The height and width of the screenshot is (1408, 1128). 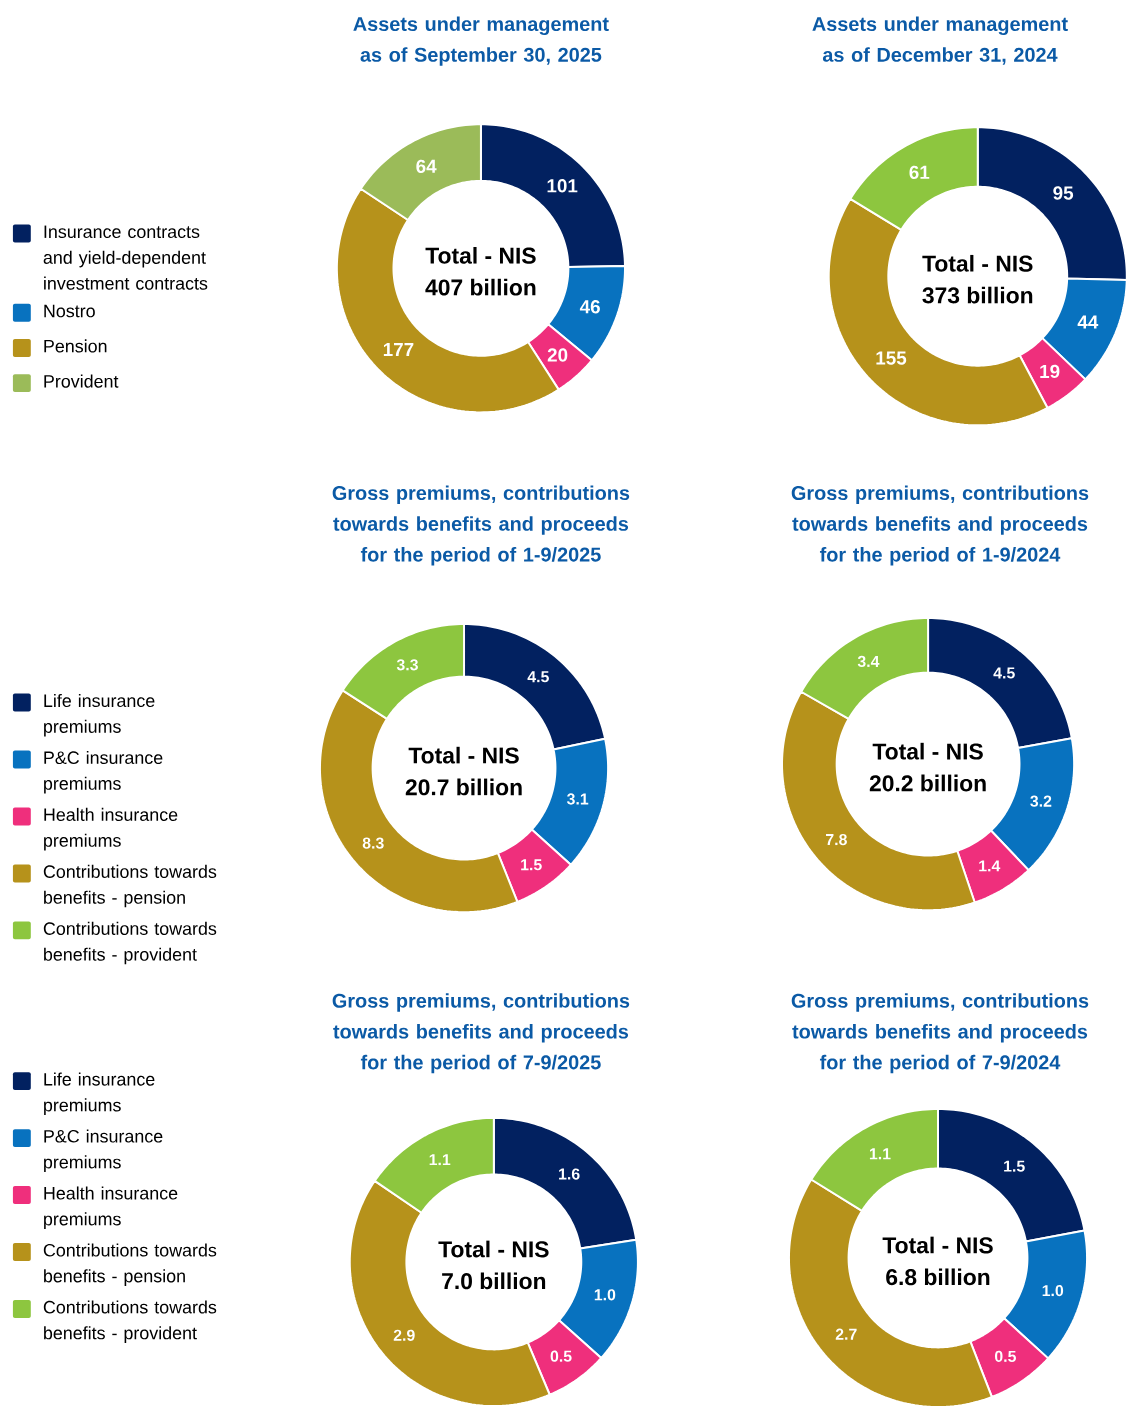 I want to click on legend-label: Nostro, so click(x=69, y=311).